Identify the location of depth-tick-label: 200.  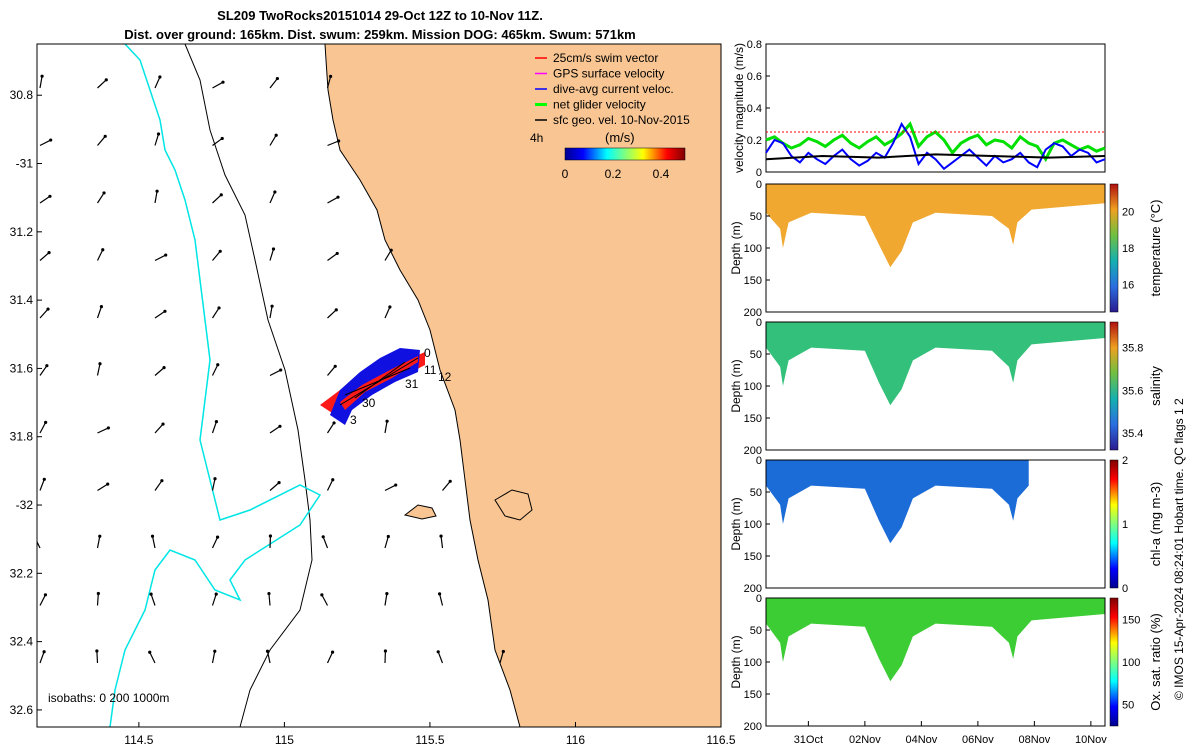
(753, 589).